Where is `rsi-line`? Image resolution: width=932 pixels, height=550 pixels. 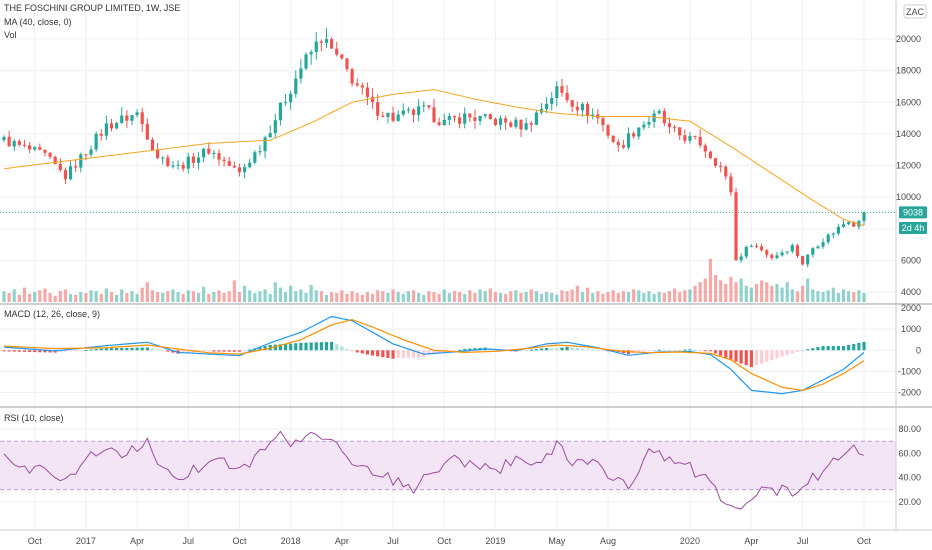
rsi-line is located at coordinates (434, 470).